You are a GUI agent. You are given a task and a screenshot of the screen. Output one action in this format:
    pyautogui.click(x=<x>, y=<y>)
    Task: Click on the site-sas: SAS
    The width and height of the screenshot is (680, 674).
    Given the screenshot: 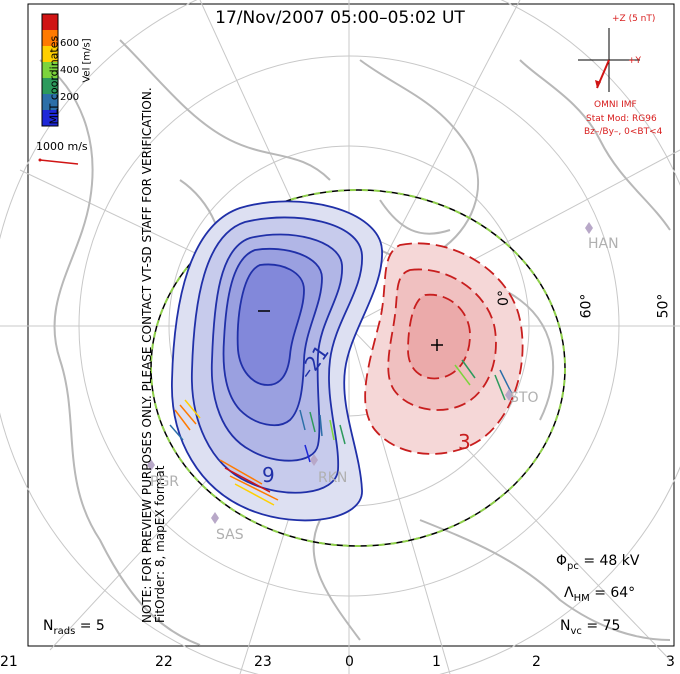 What is the action you would take?
    pyautogui.click(x=230, y=535)
    